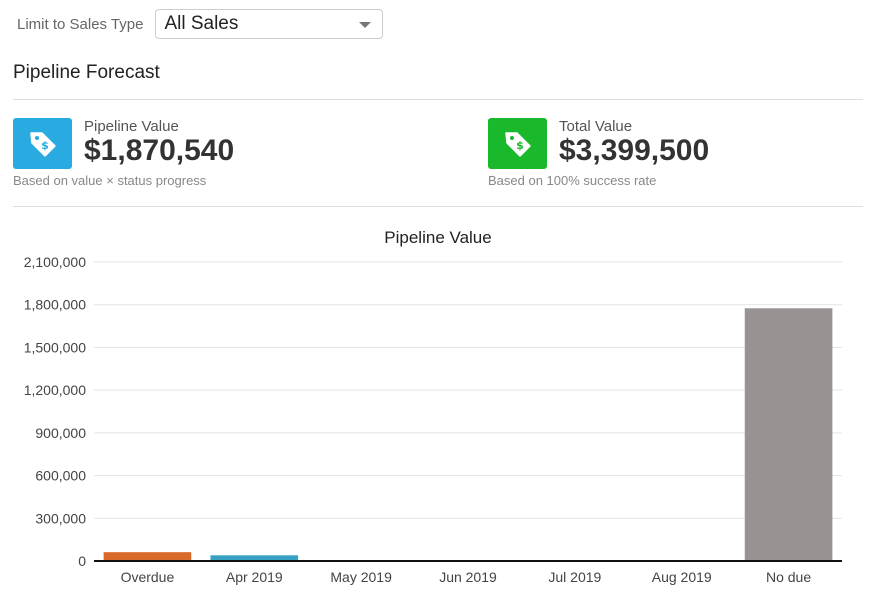  What do you see at coordinates (148, 577) in the screenshot?
I see `x-tick-label: Overdue` at bounding box center [148, 577].